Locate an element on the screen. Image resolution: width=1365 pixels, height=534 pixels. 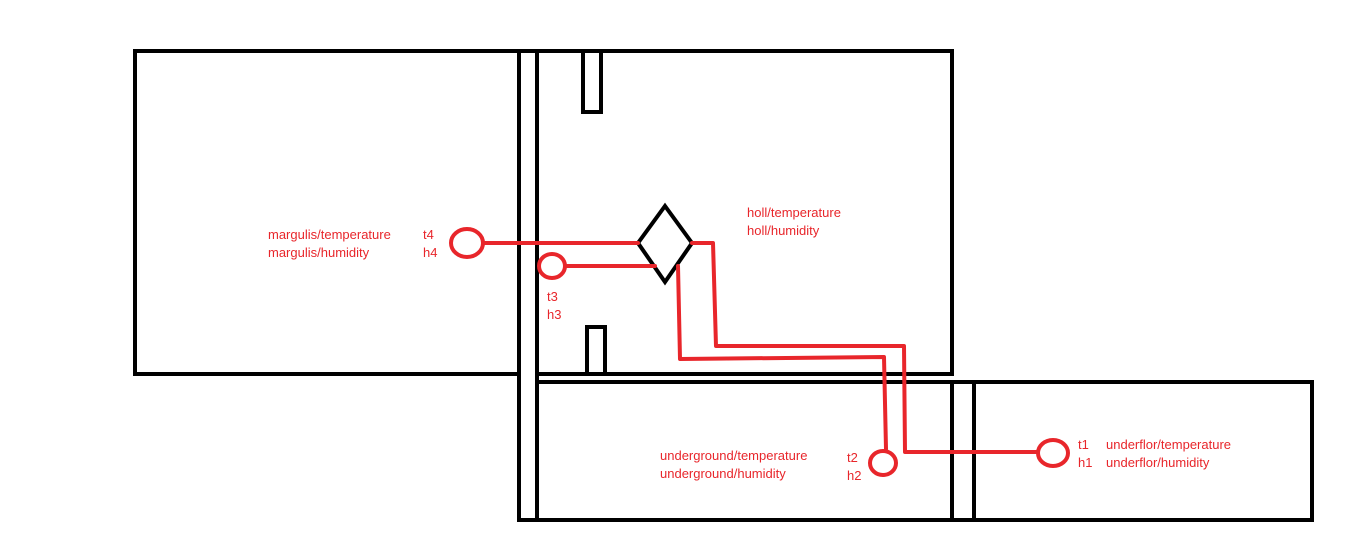
sensor-t2-icon is located at coordinates (883, 463).